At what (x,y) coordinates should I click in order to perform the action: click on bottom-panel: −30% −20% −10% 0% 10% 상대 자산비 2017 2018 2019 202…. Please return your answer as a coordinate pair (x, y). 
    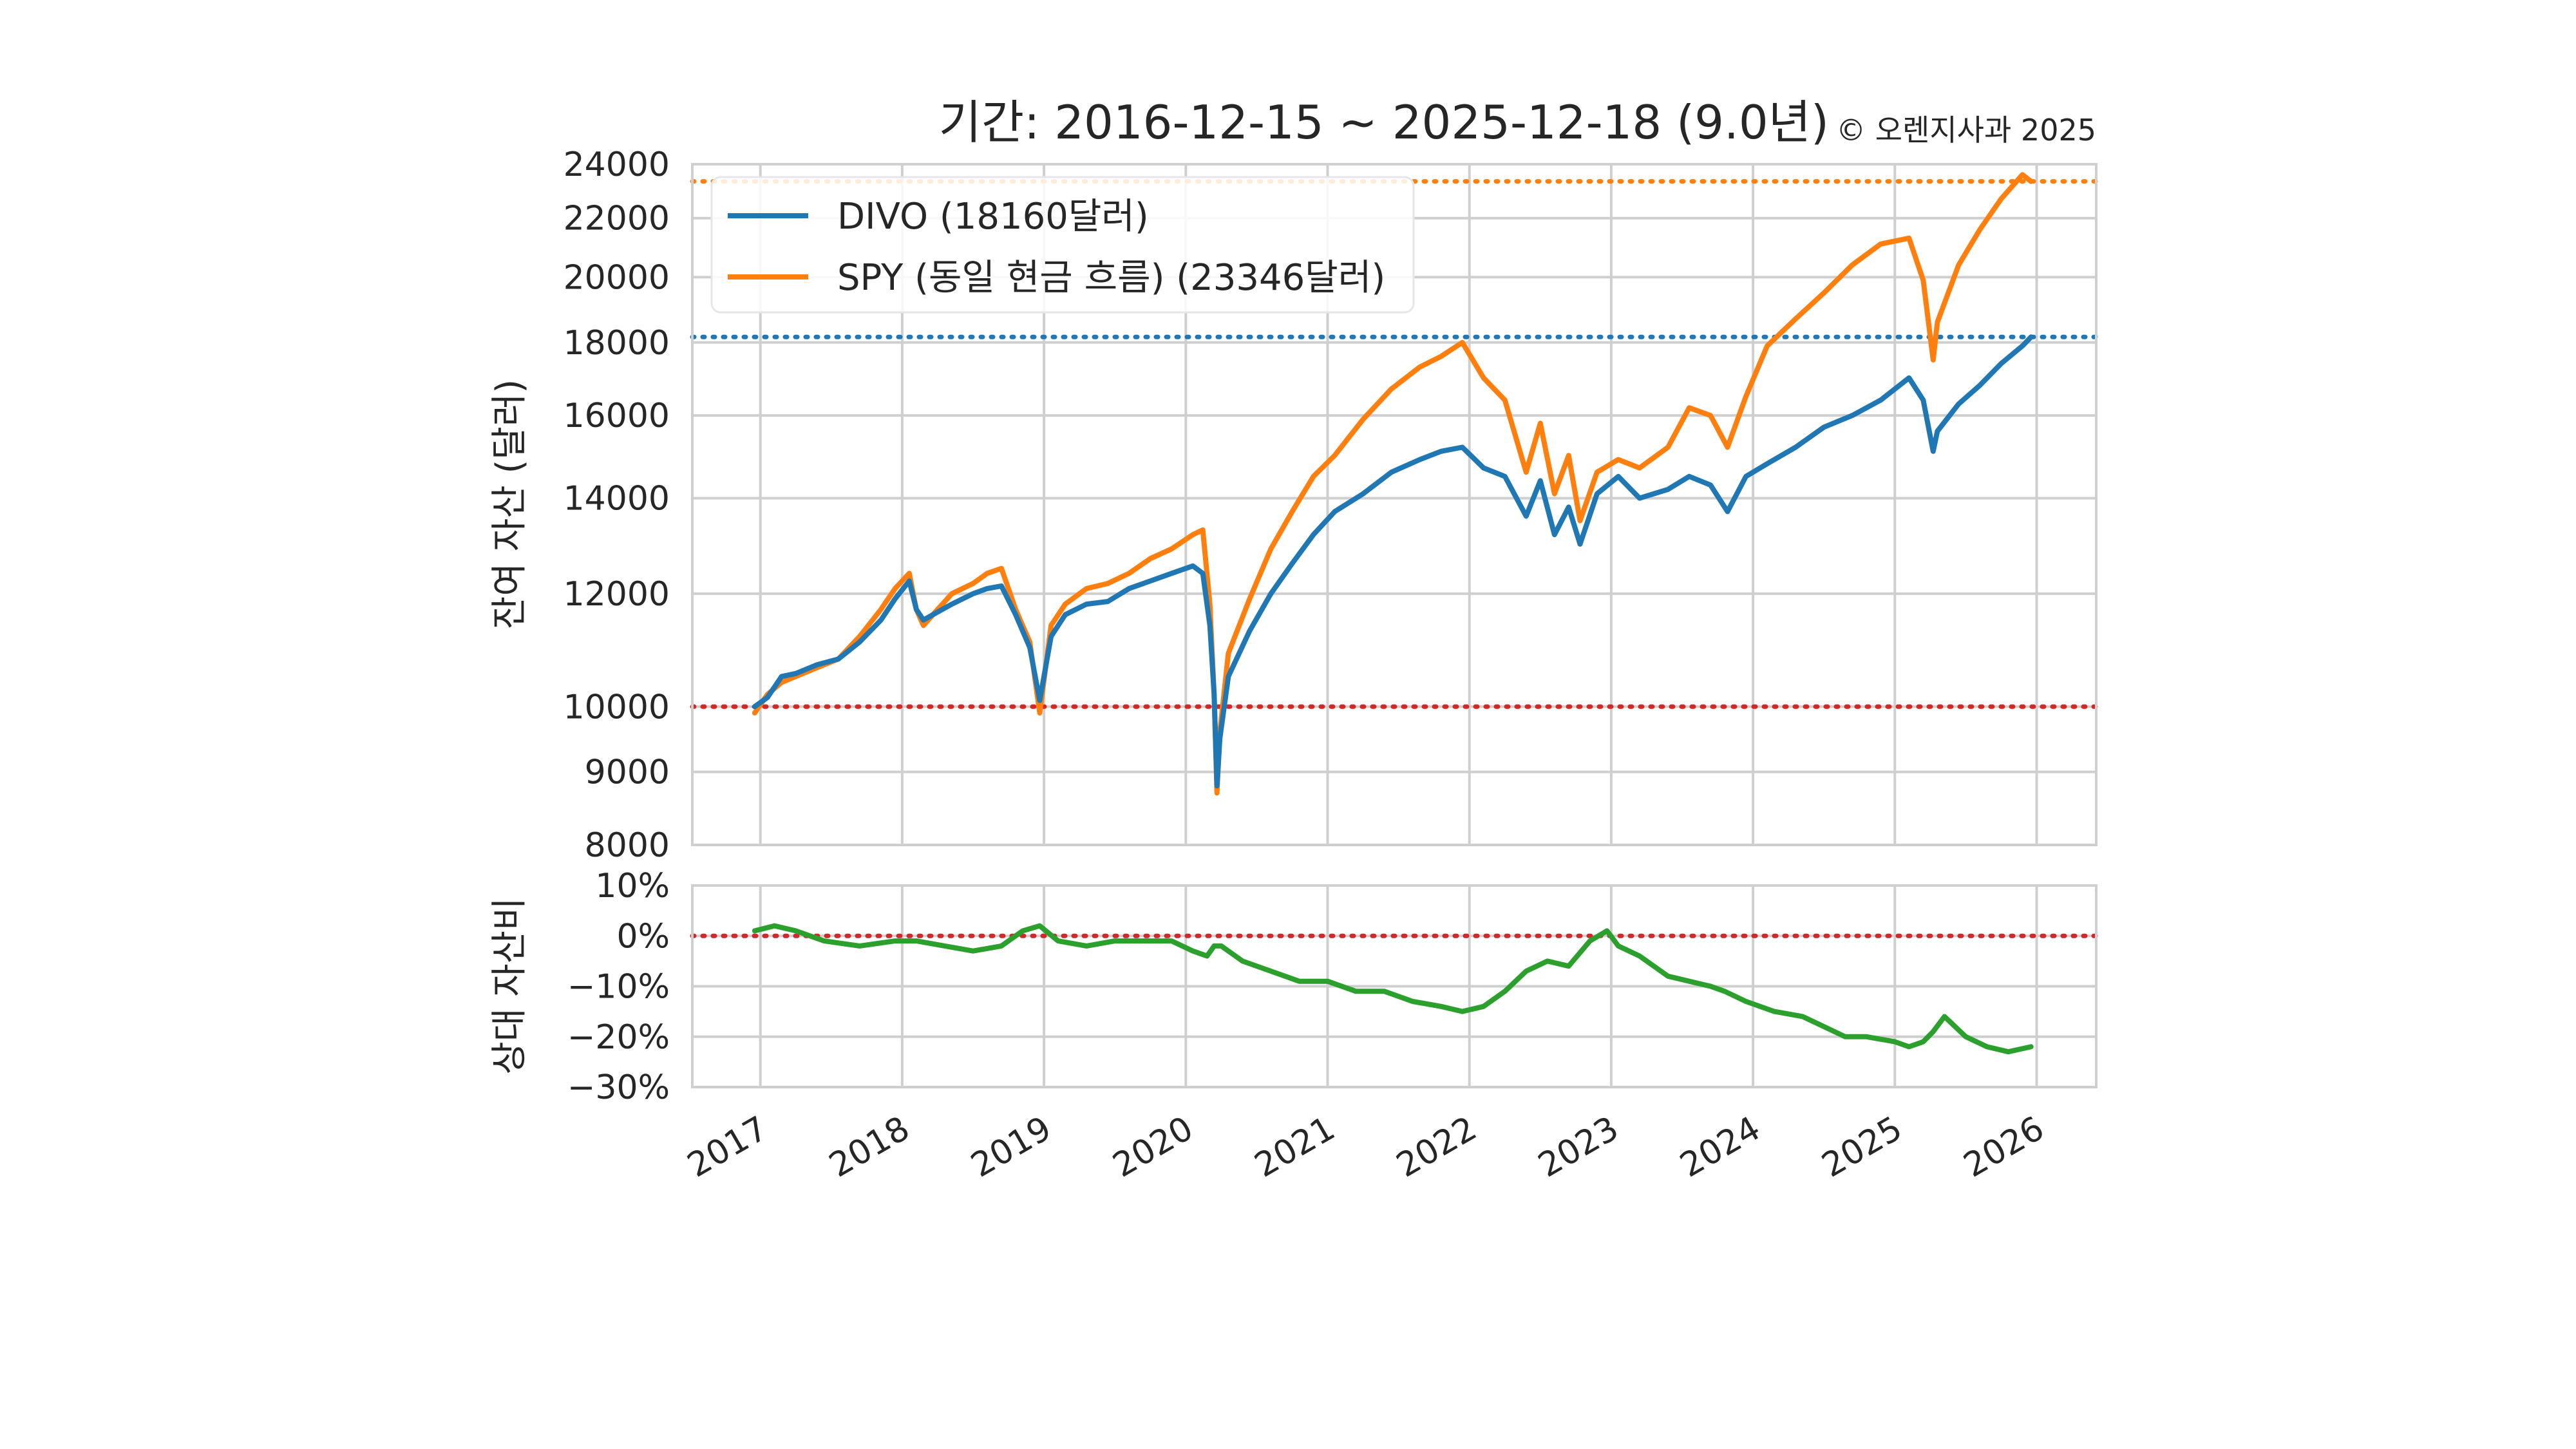
    Looking at the image, I should click on (1294, 1026).